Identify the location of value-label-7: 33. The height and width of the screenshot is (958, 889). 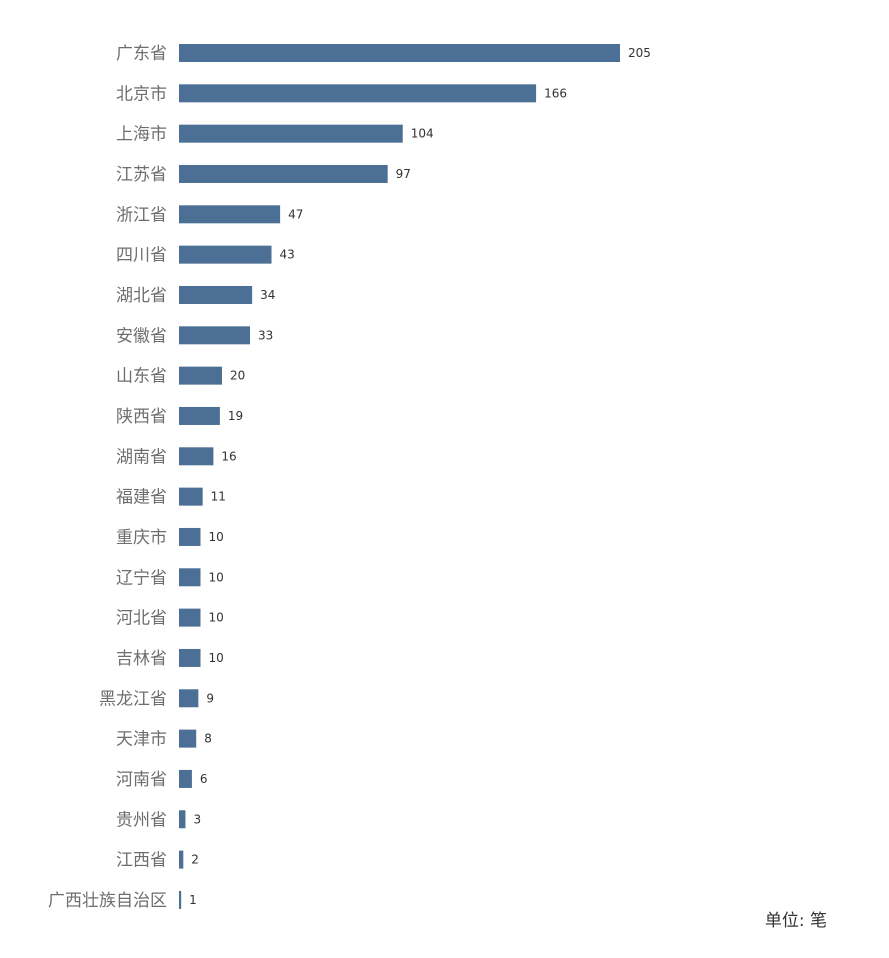
(265, 335).